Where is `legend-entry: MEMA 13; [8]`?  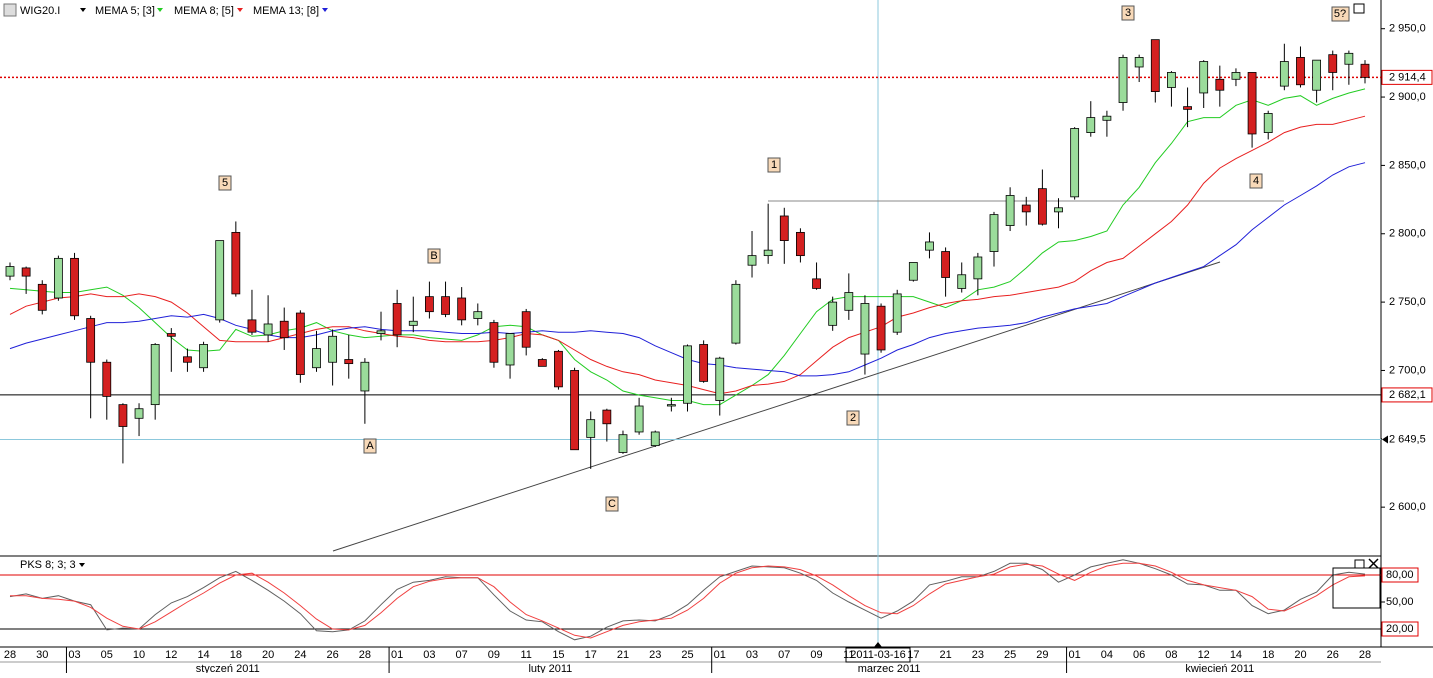 legend-entry: MEMA 13; [8] is located at coordinates (286, 11).